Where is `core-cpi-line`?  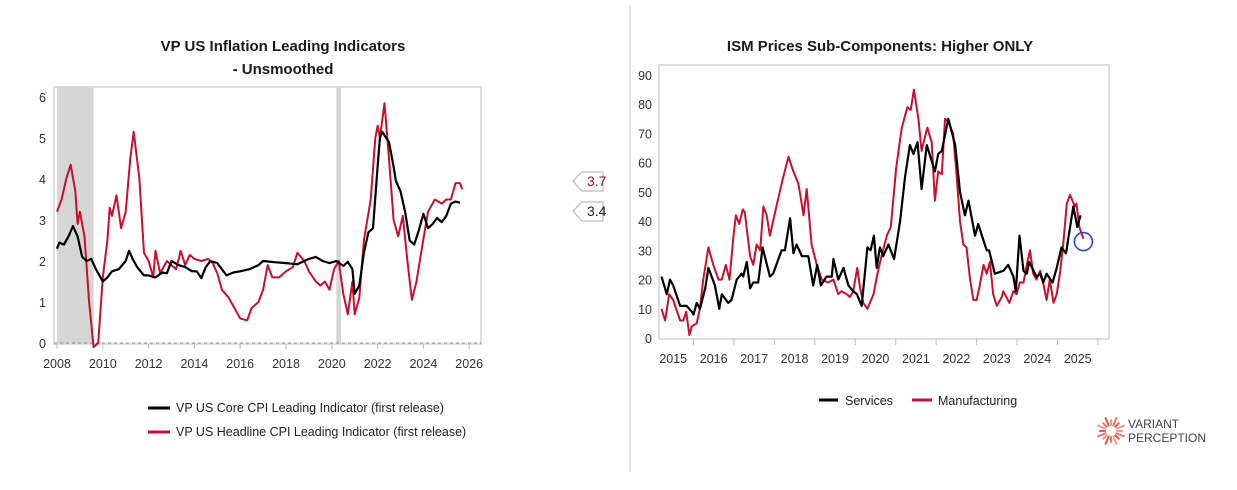
core-cpi-line is located at coordinates (258, 212).